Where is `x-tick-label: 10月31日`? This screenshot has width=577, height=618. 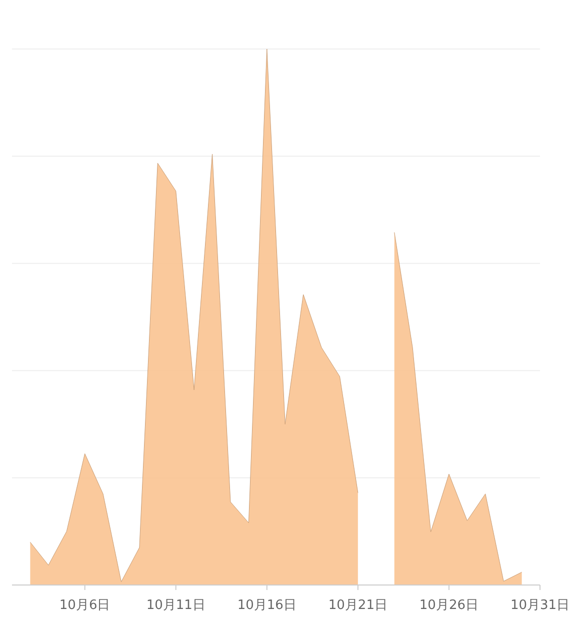 x-tick-label: 10月31日 is located at coordinates (540, 605).